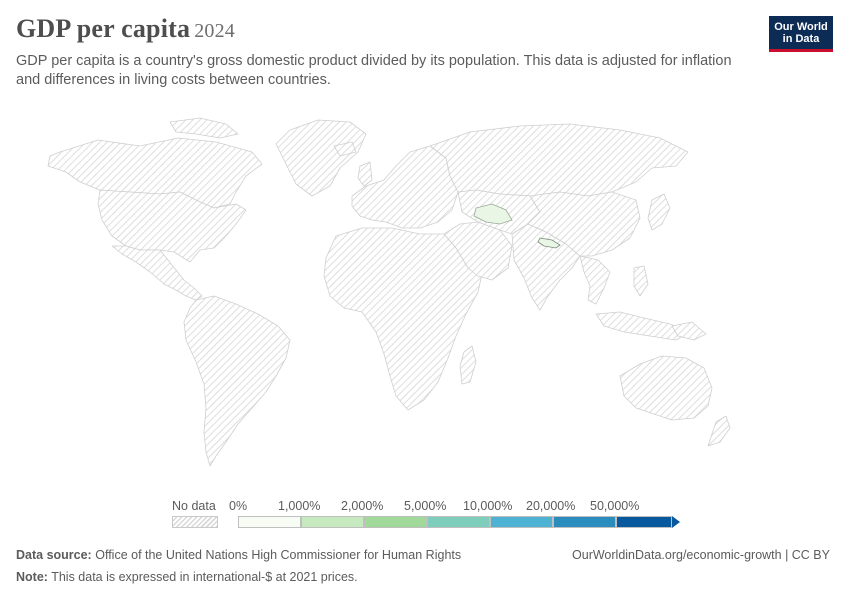 This screenshot has width=850, height=600. What do you see at coordinates (676, 522) in the screenshot?
I see `legend-arrow-icon` at bounding box center [676, 522].